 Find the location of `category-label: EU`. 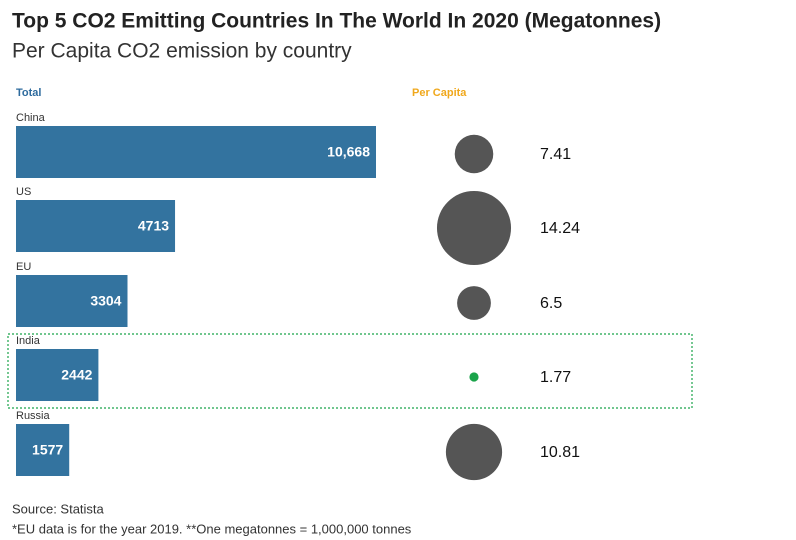

category-label: EU is located at coordinates (23, 267).